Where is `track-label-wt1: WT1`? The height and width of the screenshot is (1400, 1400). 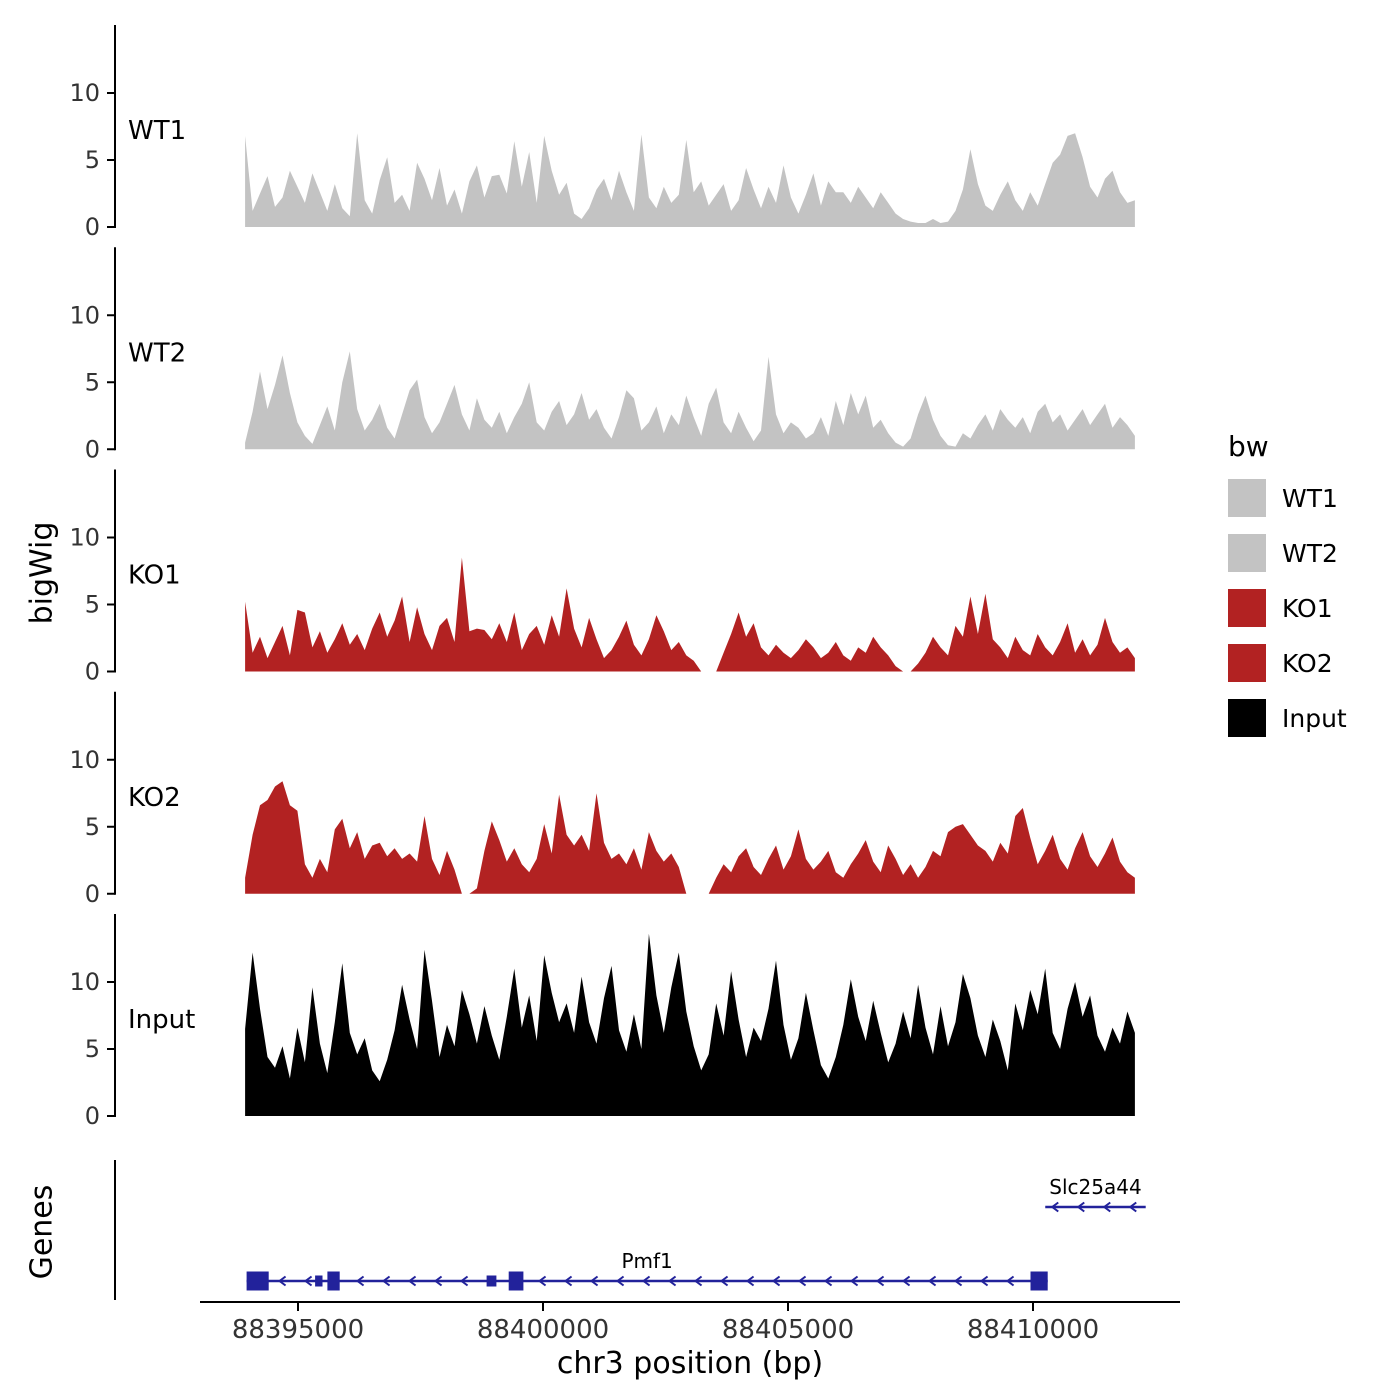
track-label-wt1: WT1 is located at coordinates (157, 131).